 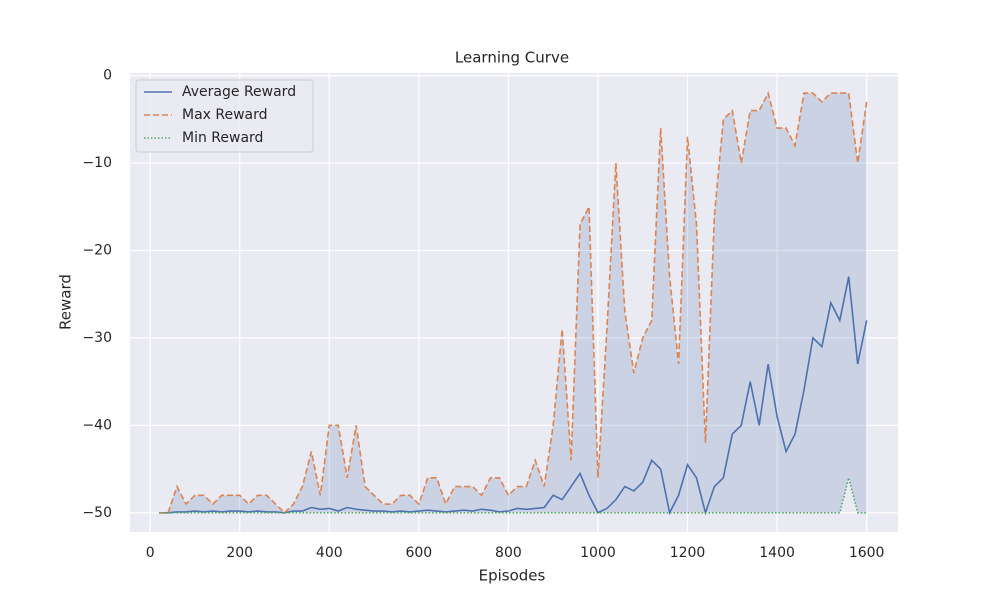 What do you see at coordinates (97, 163) in the screenshot?
I see `y-tick-label: −10` at bounding box center [97, 163].